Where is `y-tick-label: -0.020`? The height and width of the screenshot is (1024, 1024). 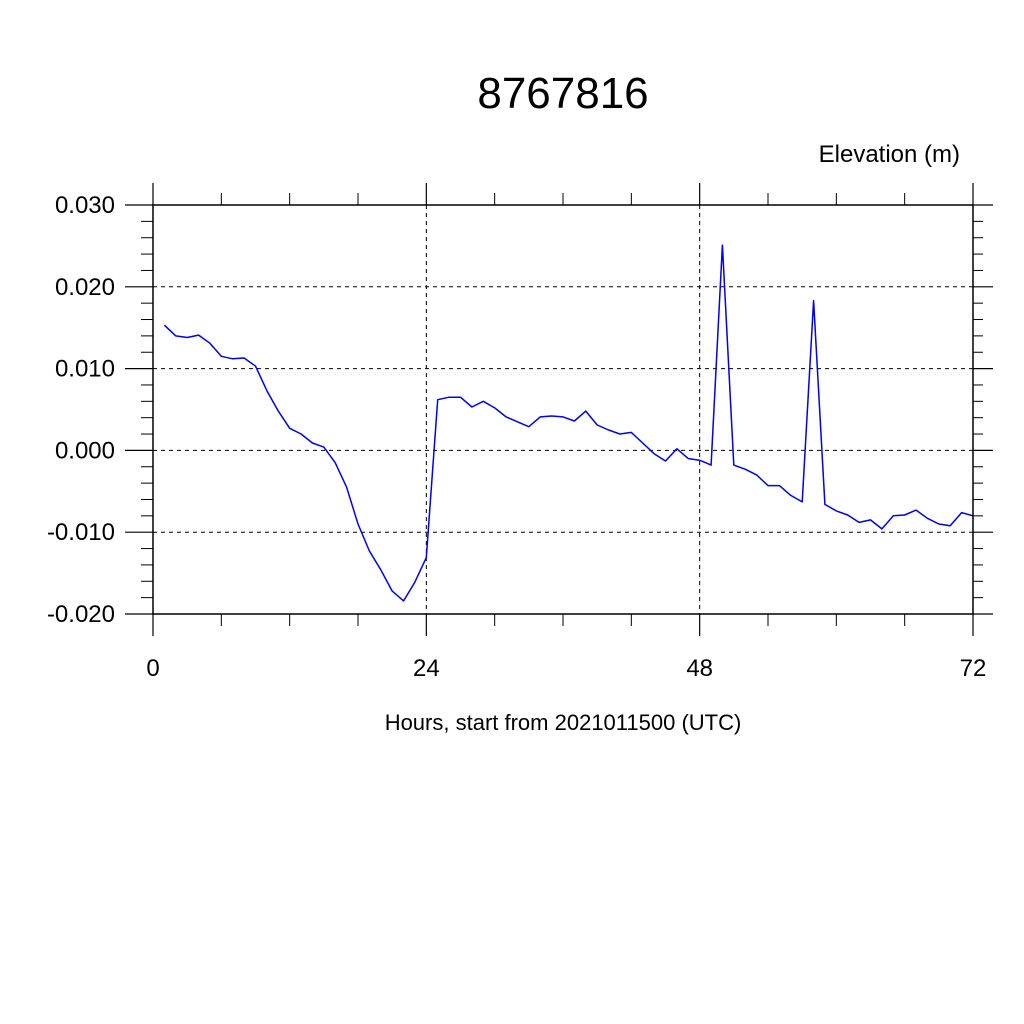
y-tick-label: -0.020 is located at coordinates (81, 614).